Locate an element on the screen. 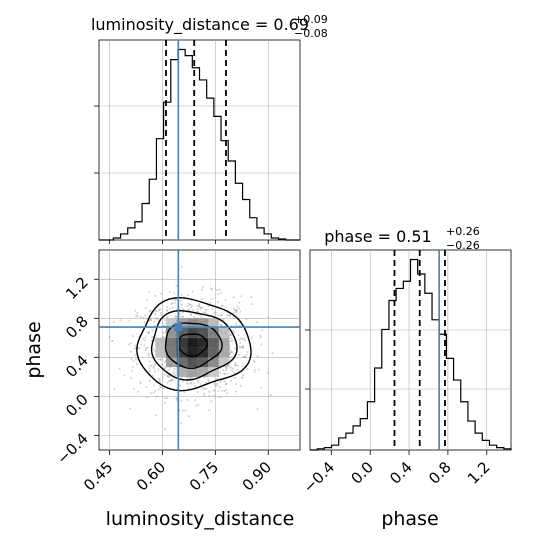 The width and height of the screenshot is (550, 550). hist-phase-step is located at coordinates (411, 354).